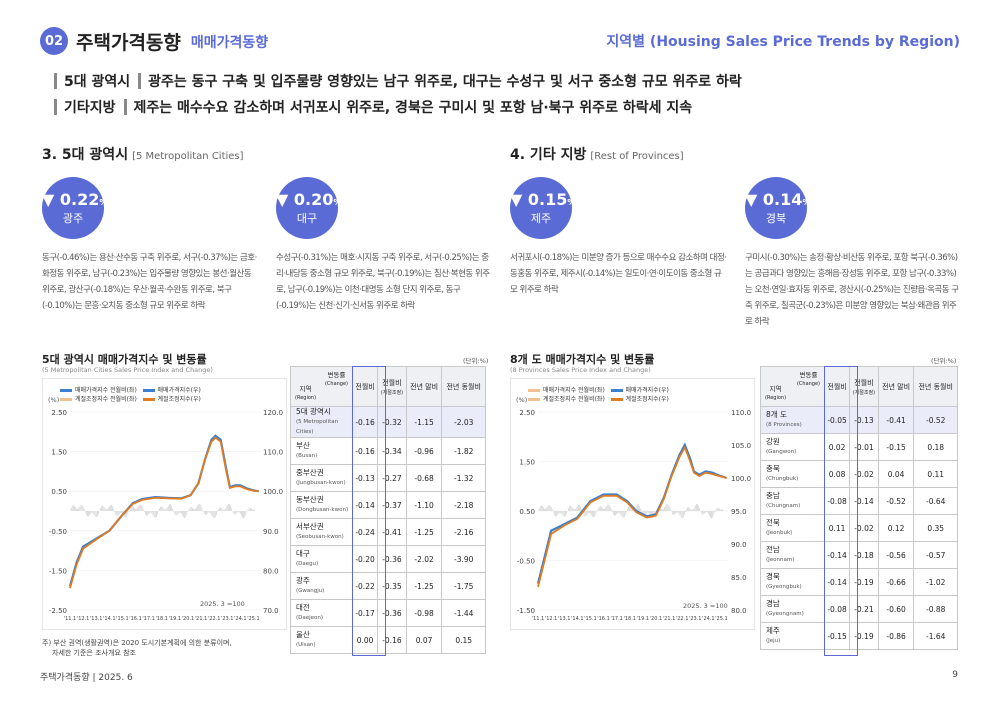  Describe the element at coordinates (392, 422) in the screenshot. I see `value-cell: -0.32` at that location.